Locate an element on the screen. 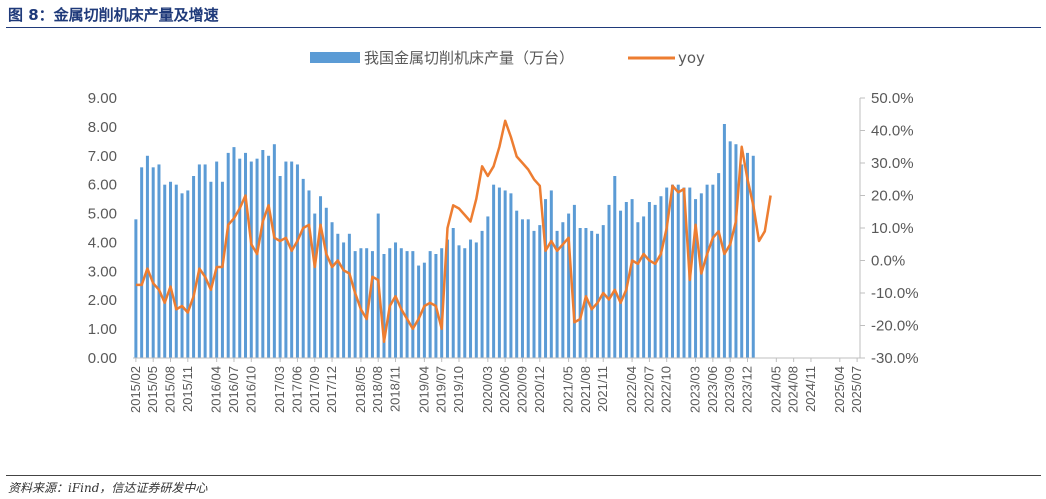 This screenshot has height=499, width=1046. x-tick-label: 2018/08 is located at coordinates (377, 389).